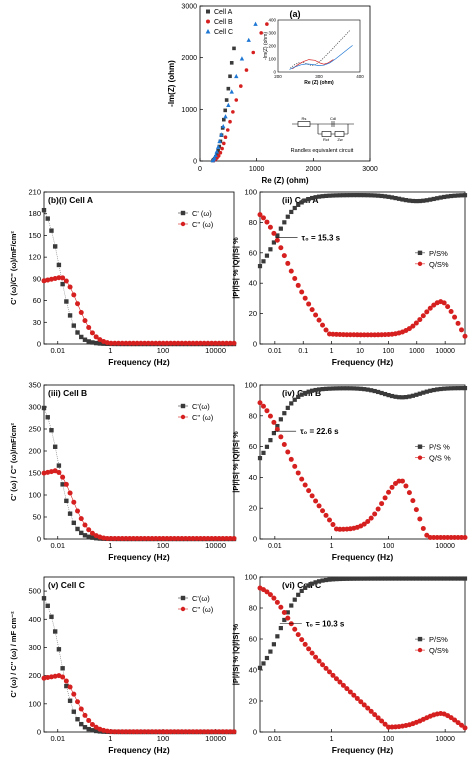 This screenshot has width=474, height=767. I want to click on y-tick-label: 80, so click(253, 222).